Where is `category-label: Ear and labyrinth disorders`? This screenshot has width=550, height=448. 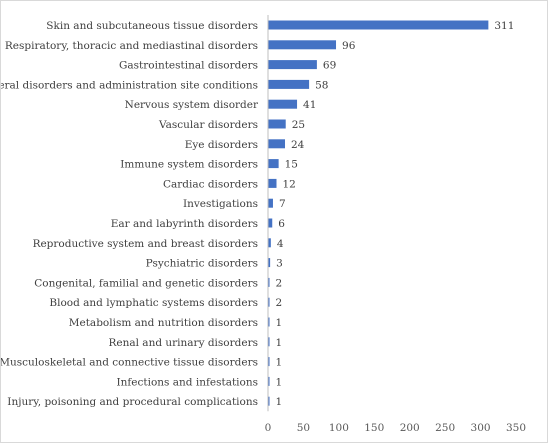 category-label: Ear and labyrinth disorders is located at coordinates (184, 224).